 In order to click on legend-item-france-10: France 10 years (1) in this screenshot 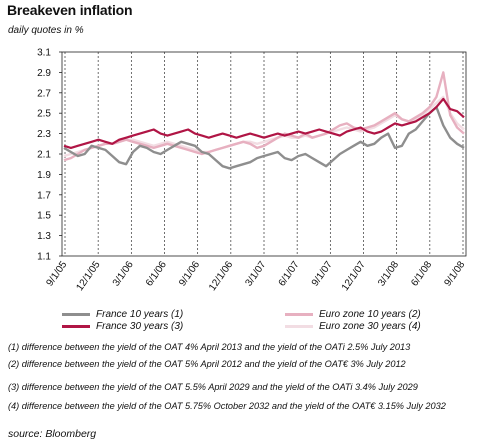, I will do `click(122, 314)`.